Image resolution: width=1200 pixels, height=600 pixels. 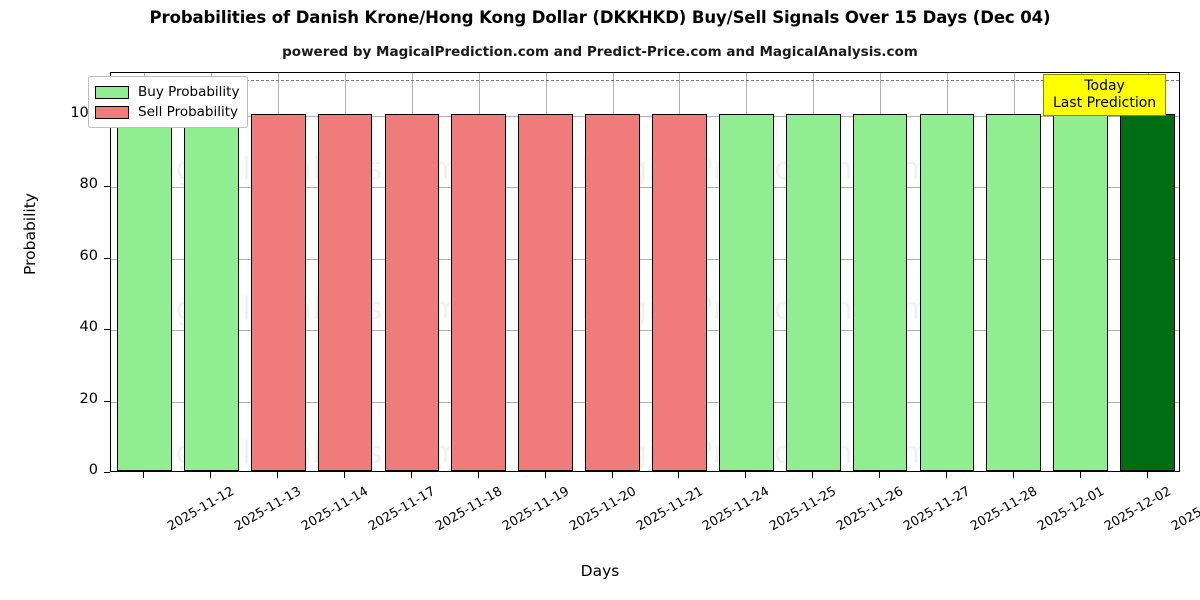 What do you see at coordinates (669, 509) in the screenshot?
I see `x-tick-label: 2025-11-21` at bounding box center [669, 509].